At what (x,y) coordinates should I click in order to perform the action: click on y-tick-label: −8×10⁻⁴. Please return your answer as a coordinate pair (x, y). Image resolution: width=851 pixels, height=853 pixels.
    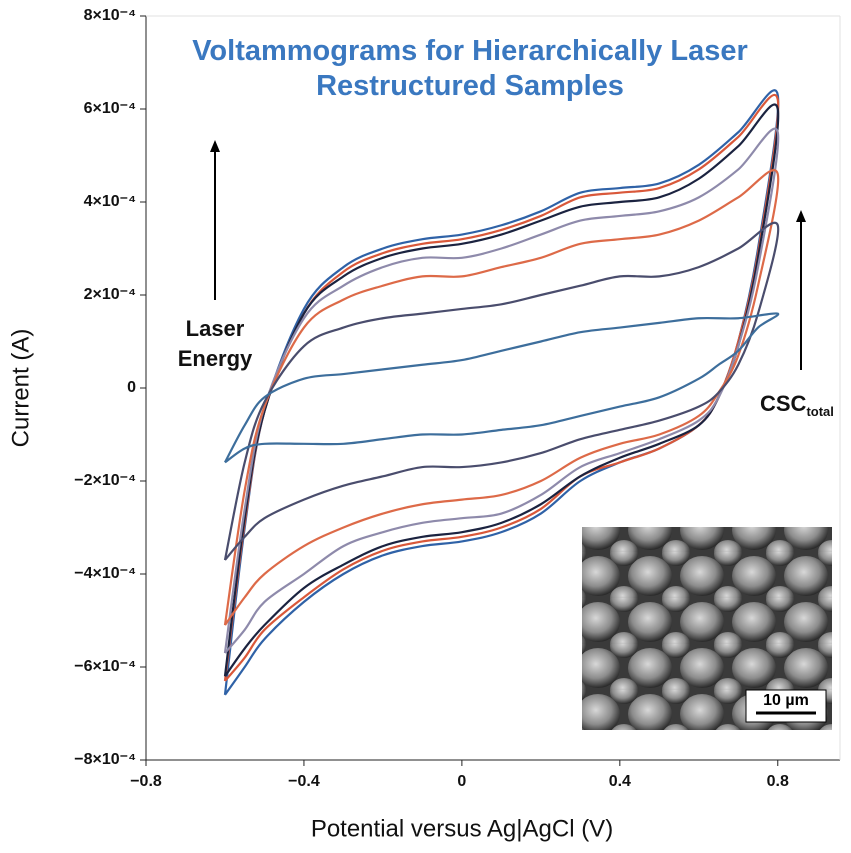
    Looking at the image, I should click on (105, 759).